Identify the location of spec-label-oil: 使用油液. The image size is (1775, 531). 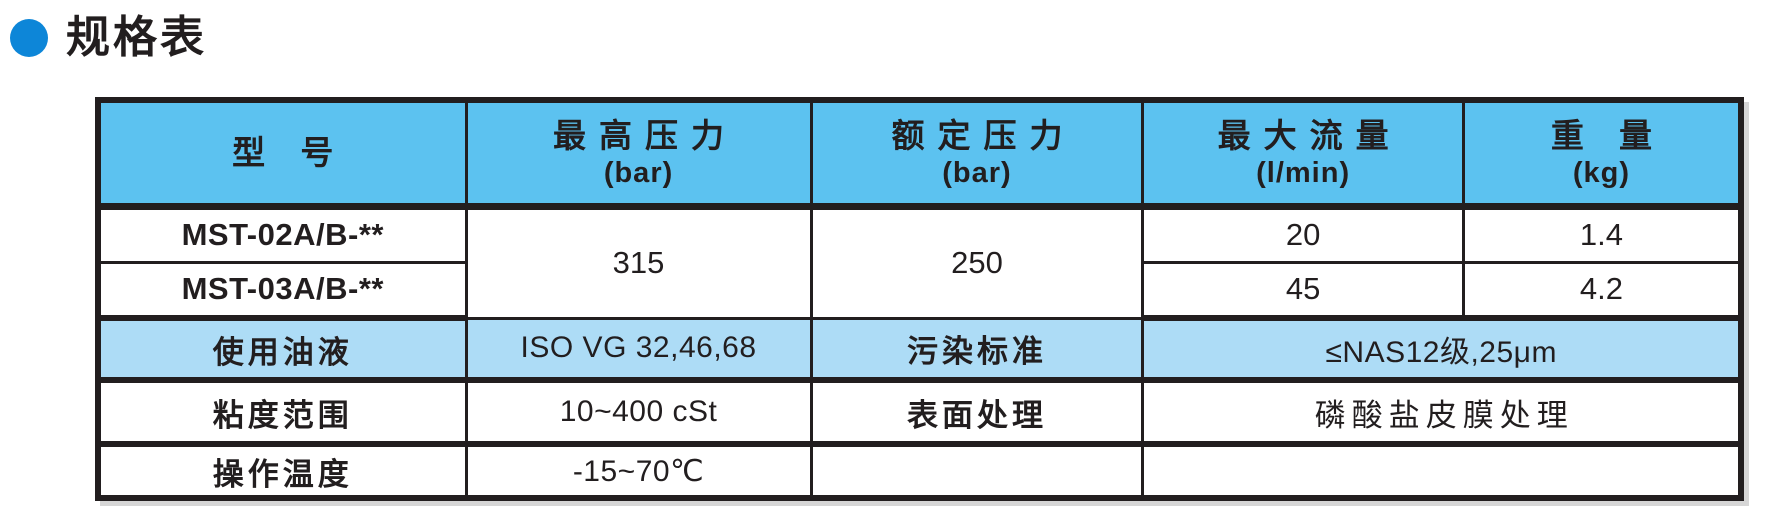
(282, 349).